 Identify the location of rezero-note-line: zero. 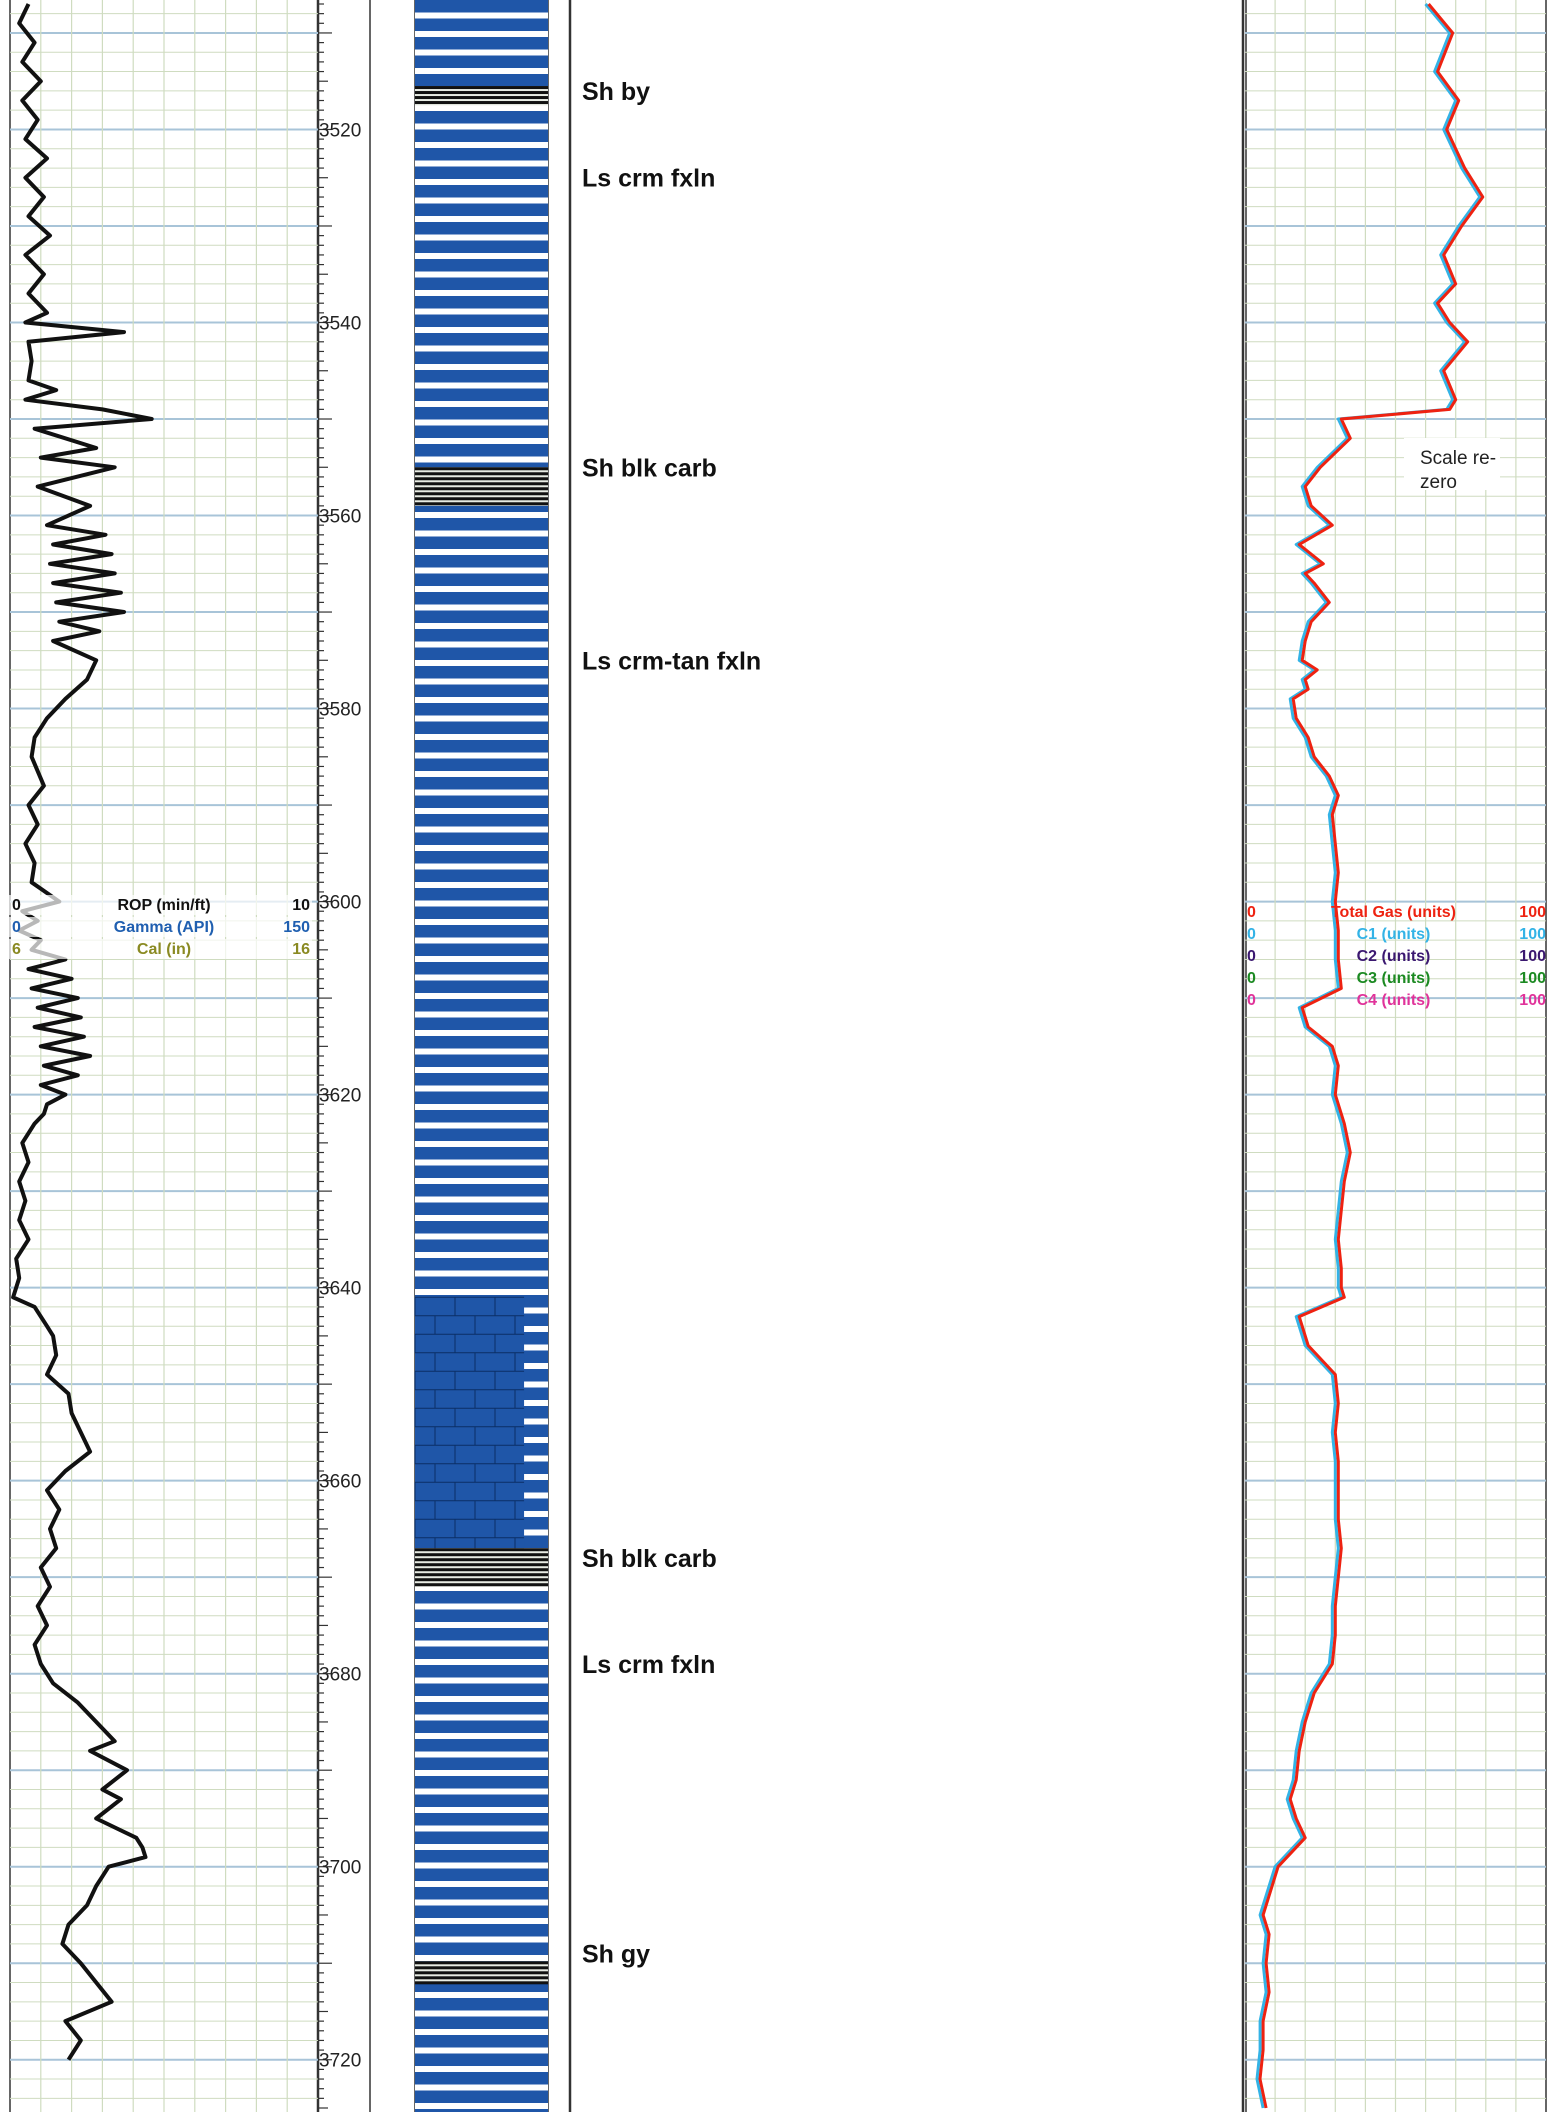
(1438, 482).